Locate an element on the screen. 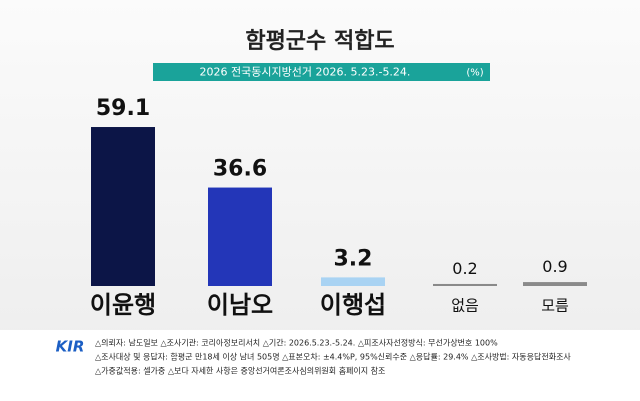 This screenshot has height=401, width=640. value-label: 3.2 is located at coordinates (353, 258).